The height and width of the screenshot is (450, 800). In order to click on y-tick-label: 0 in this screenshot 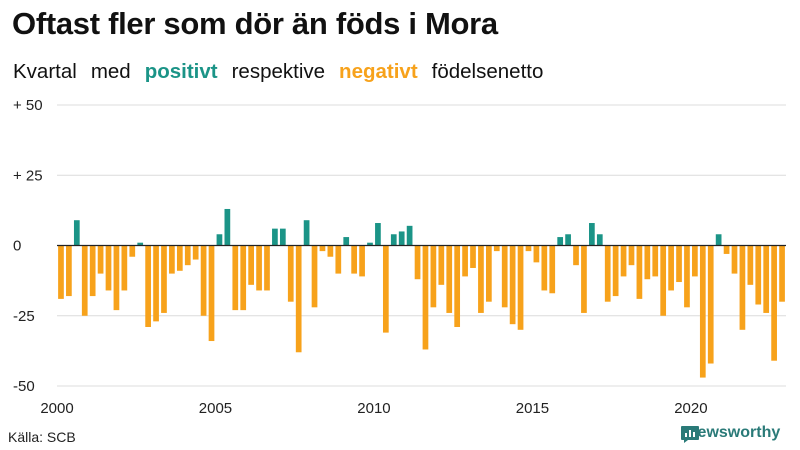, I will do `click(17, 246)`.